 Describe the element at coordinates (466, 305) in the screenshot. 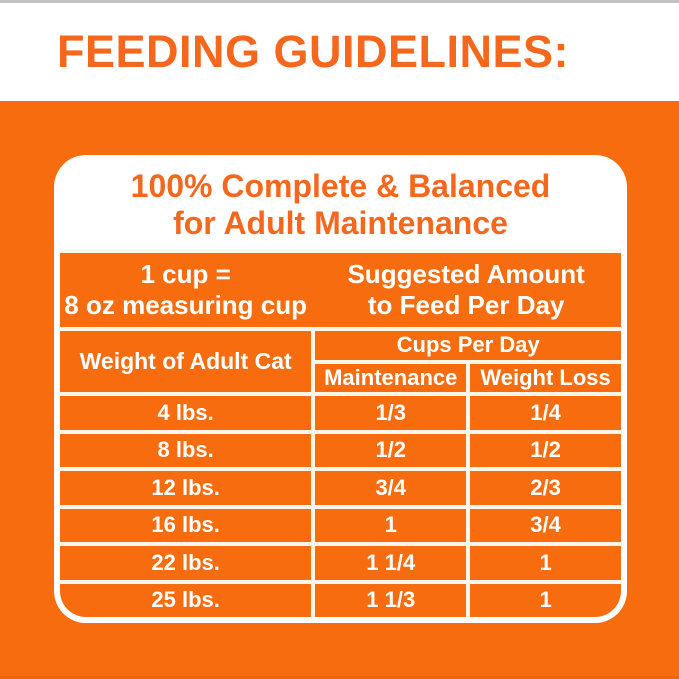

I see `suggested-line2: to Feed Per Day` at that location.